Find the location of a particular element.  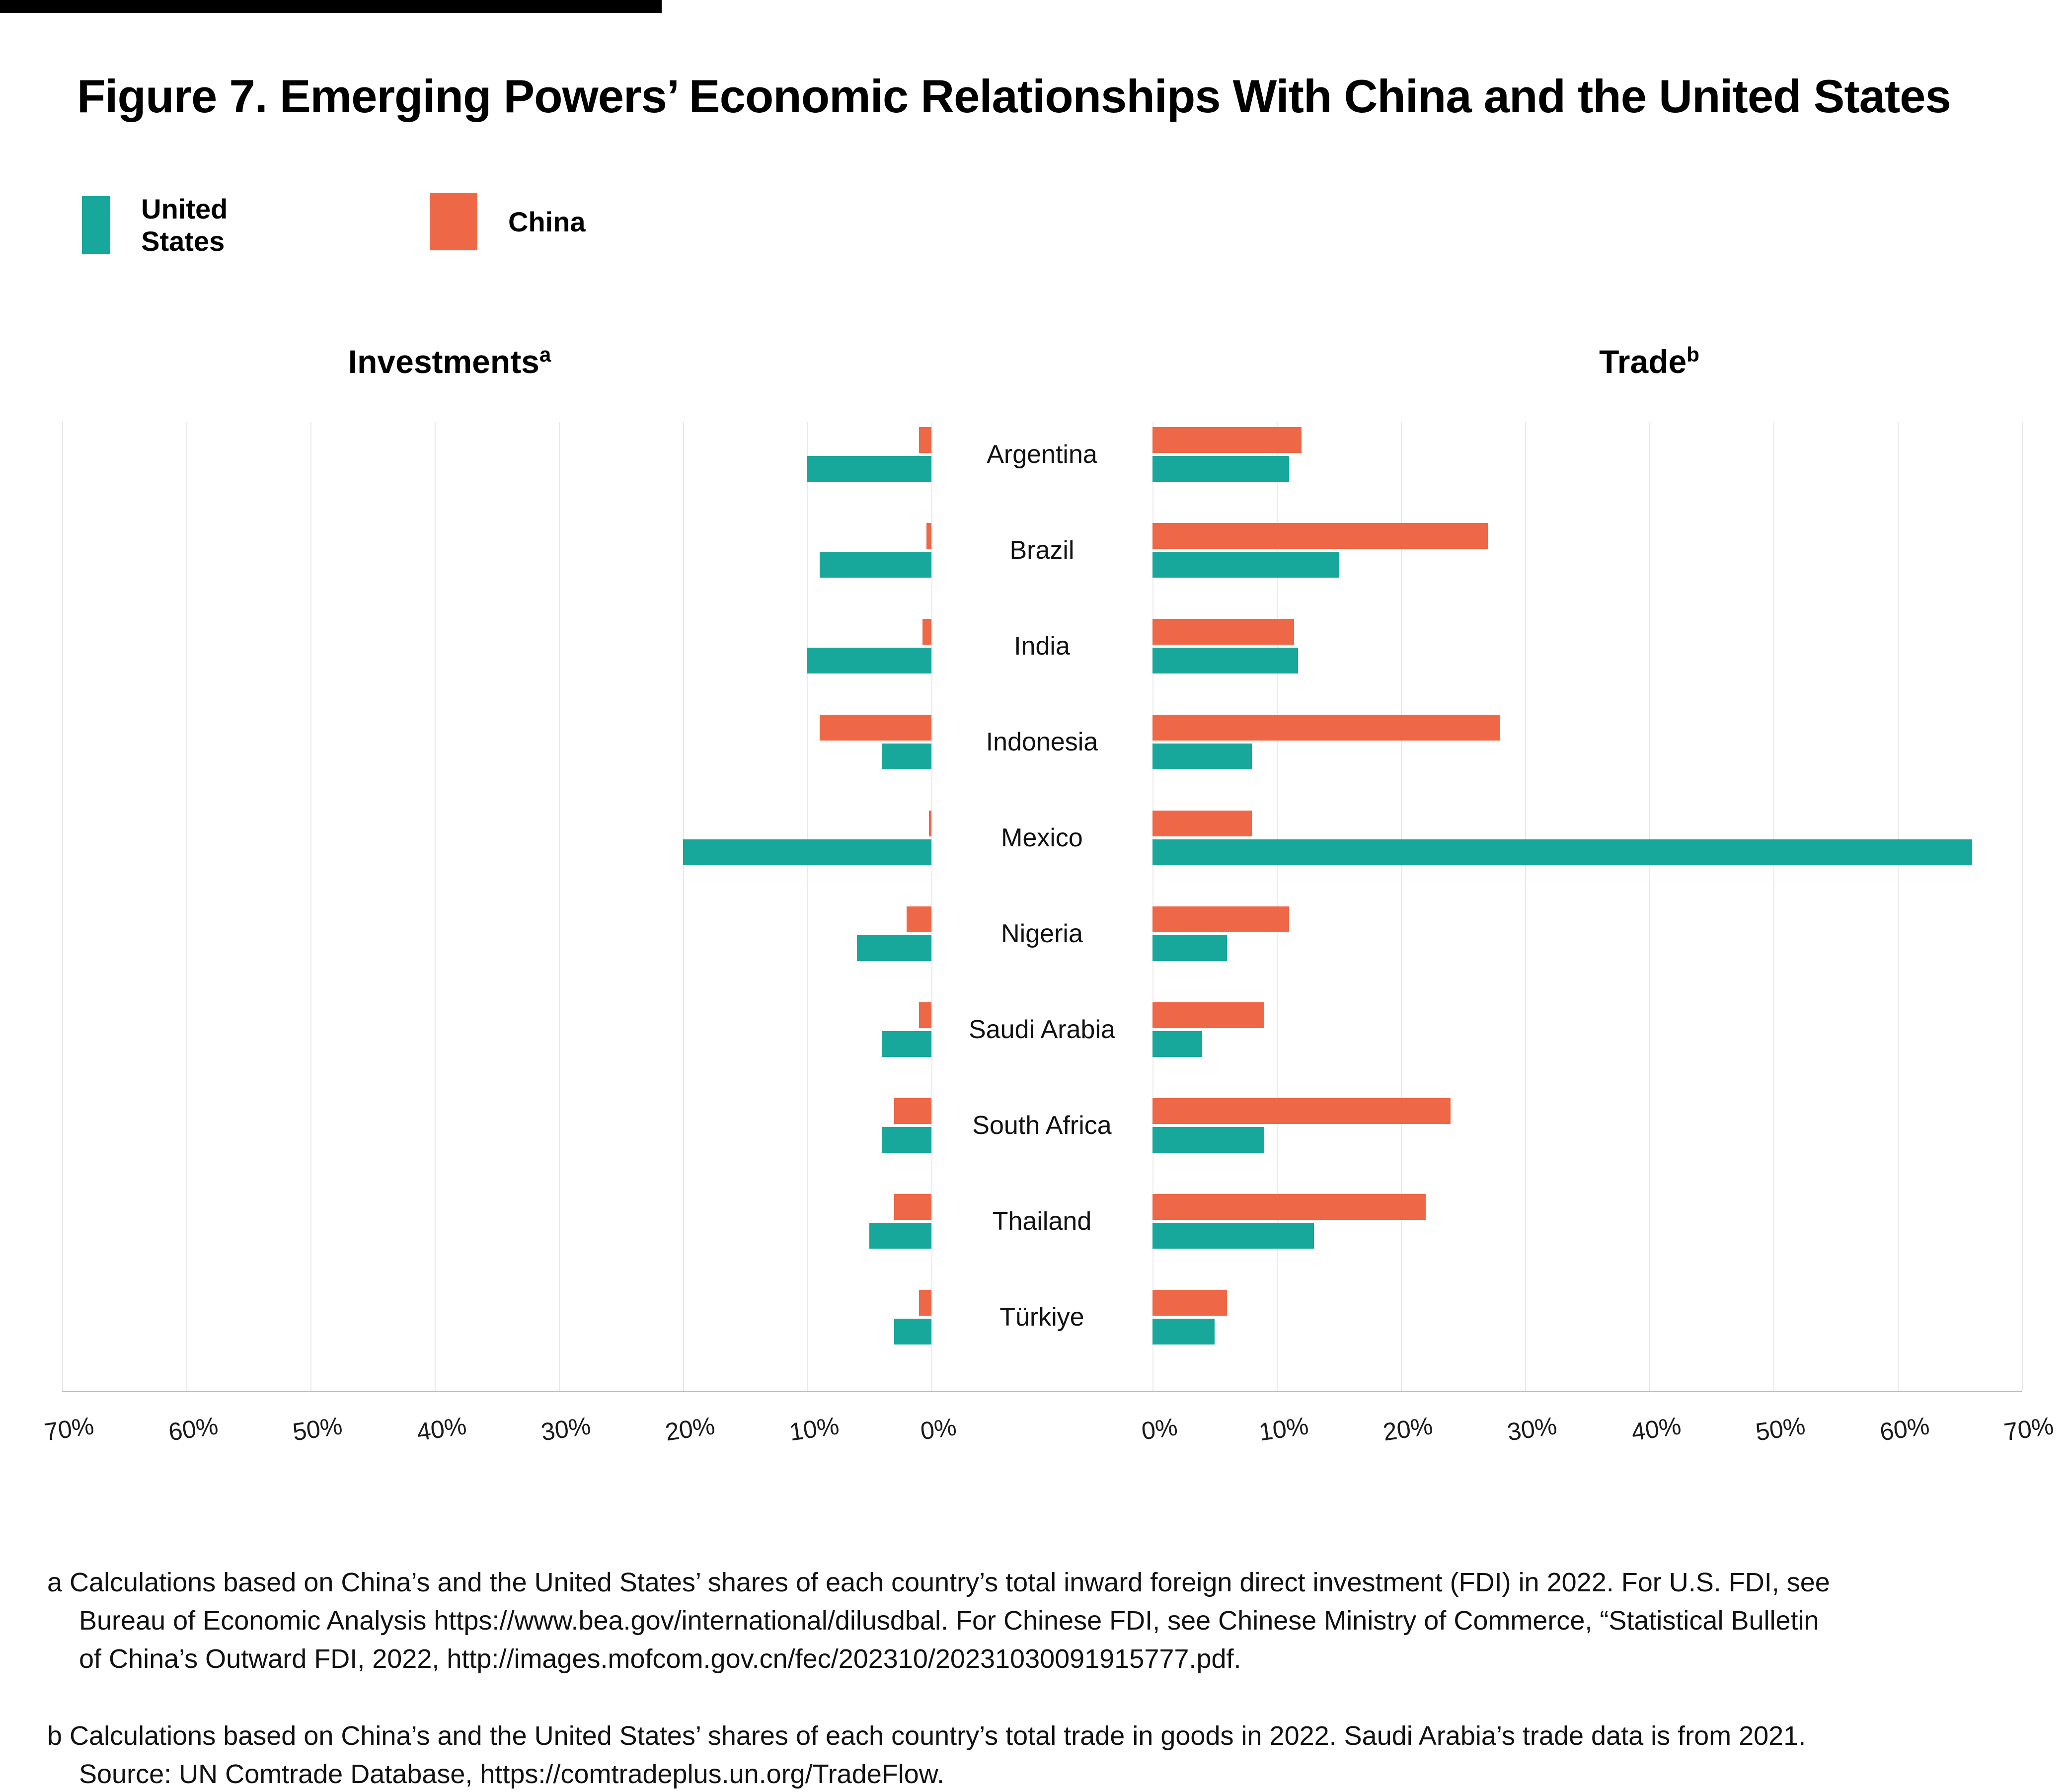

x-axis-baseline is located at coordinates (1042, 1391).